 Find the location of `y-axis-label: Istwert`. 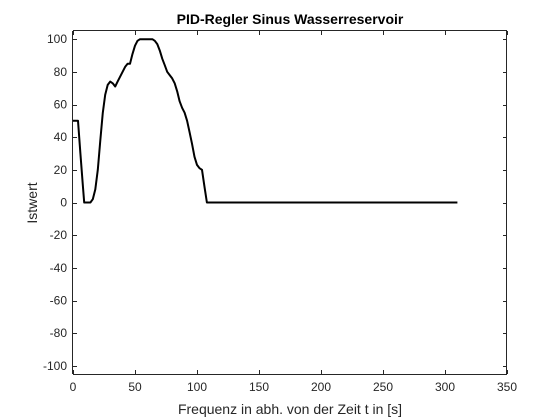

y-axis-label: Istwert is located at coordinates (32, 202).